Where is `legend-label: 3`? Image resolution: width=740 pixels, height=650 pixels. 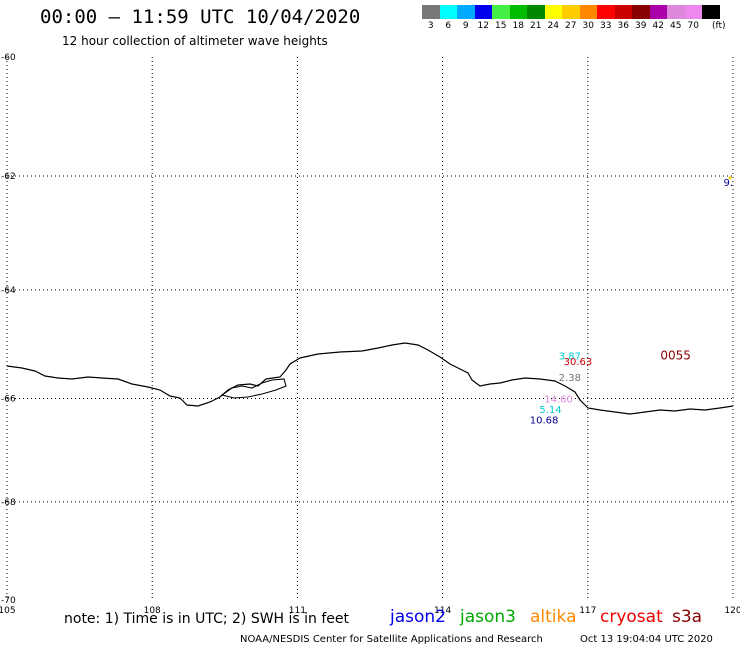
legend-label: 3 is located at coordinates (430, 26).